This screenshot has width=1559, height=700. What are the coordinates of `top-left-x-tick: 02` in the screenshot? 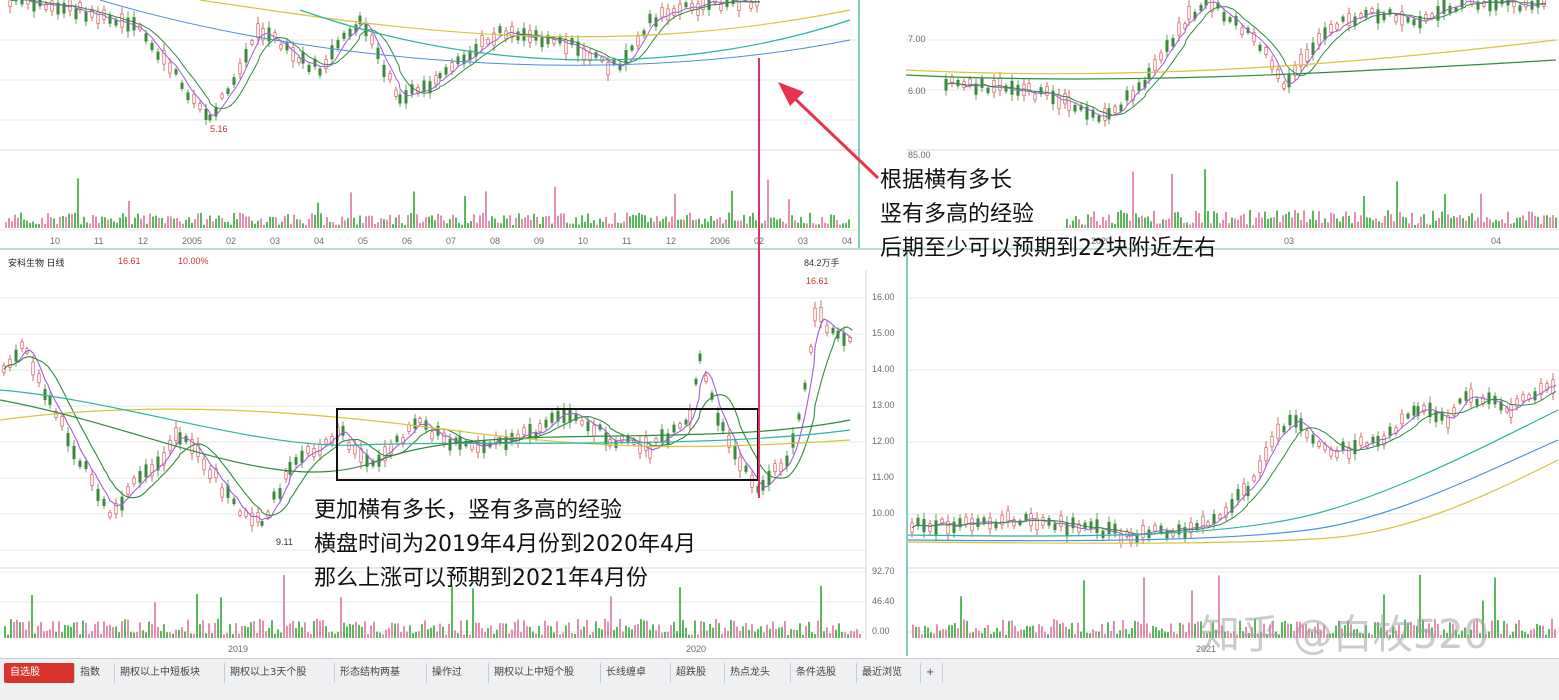 It's located at (231, 241).